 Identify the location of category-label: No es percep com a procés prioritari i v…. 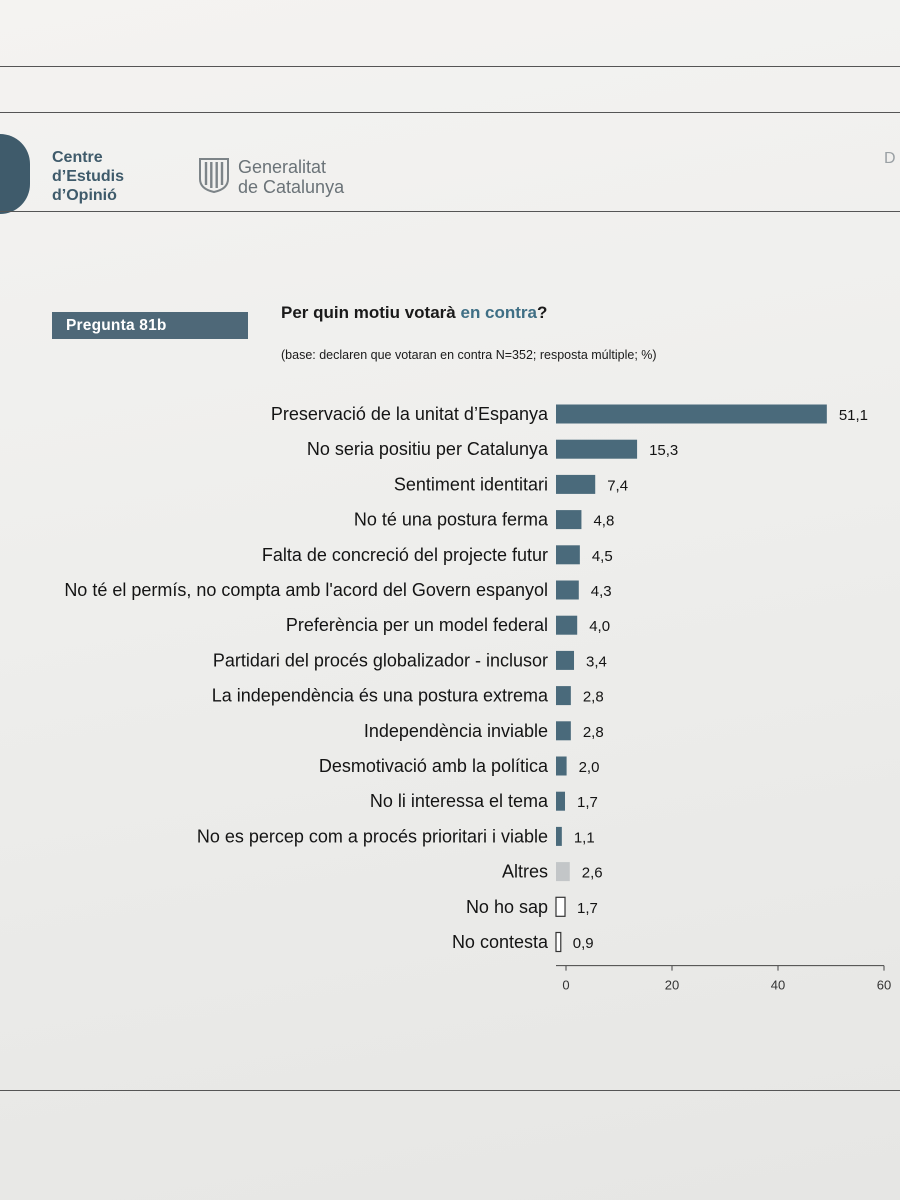
(372, 836).